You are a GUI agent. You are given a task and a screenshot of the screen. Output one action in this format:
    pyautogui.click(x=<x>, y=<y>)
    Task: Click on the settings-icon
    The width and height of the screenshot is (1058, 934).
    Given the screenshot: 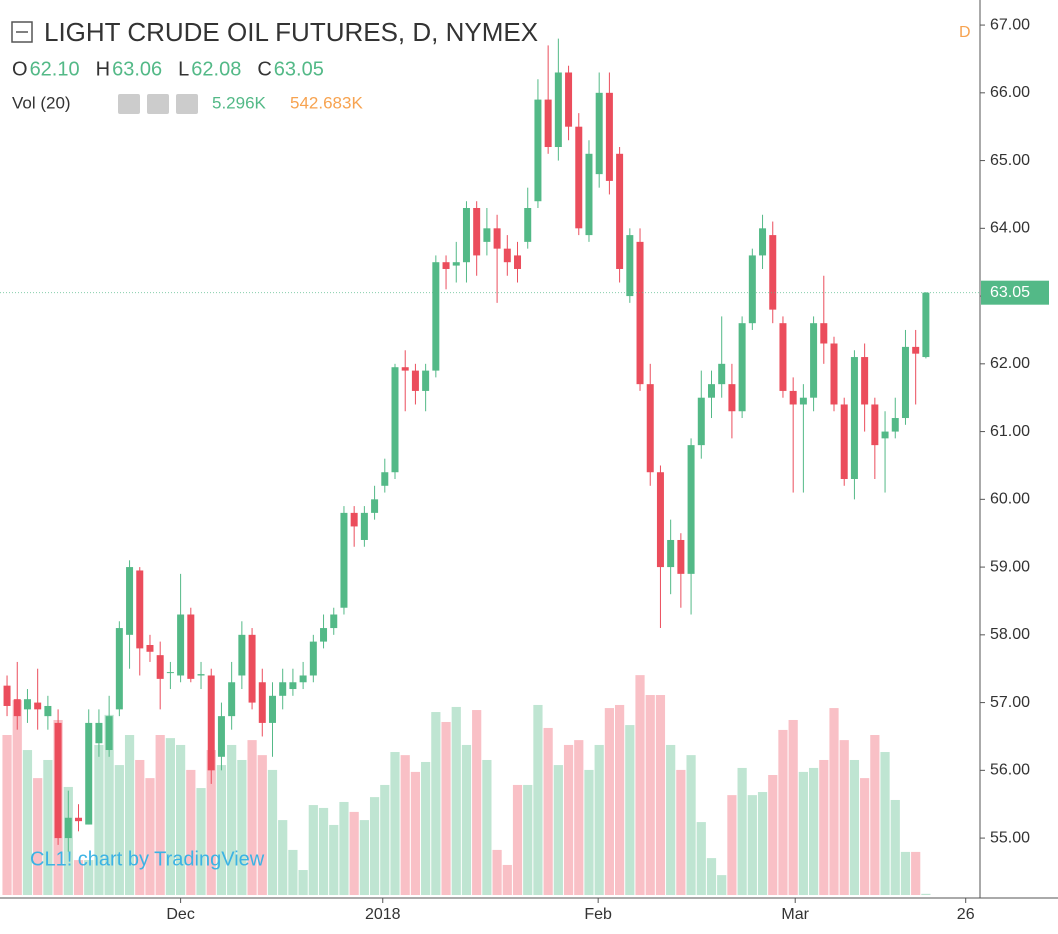 What is the action you would take?
    pyautogui.click(x=158, y=104)
    